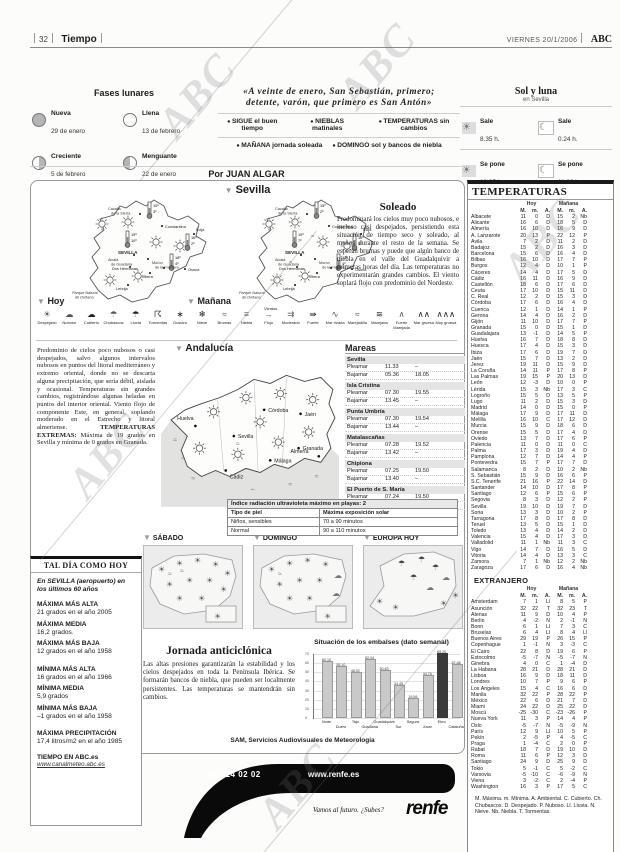 The image size is (620, 852). What do you see at coordinates (529, 725) in the screenshot?
I see `temp-row: Oslo -5 -7 N -5 -9 N` at bounding box center [529, 725].